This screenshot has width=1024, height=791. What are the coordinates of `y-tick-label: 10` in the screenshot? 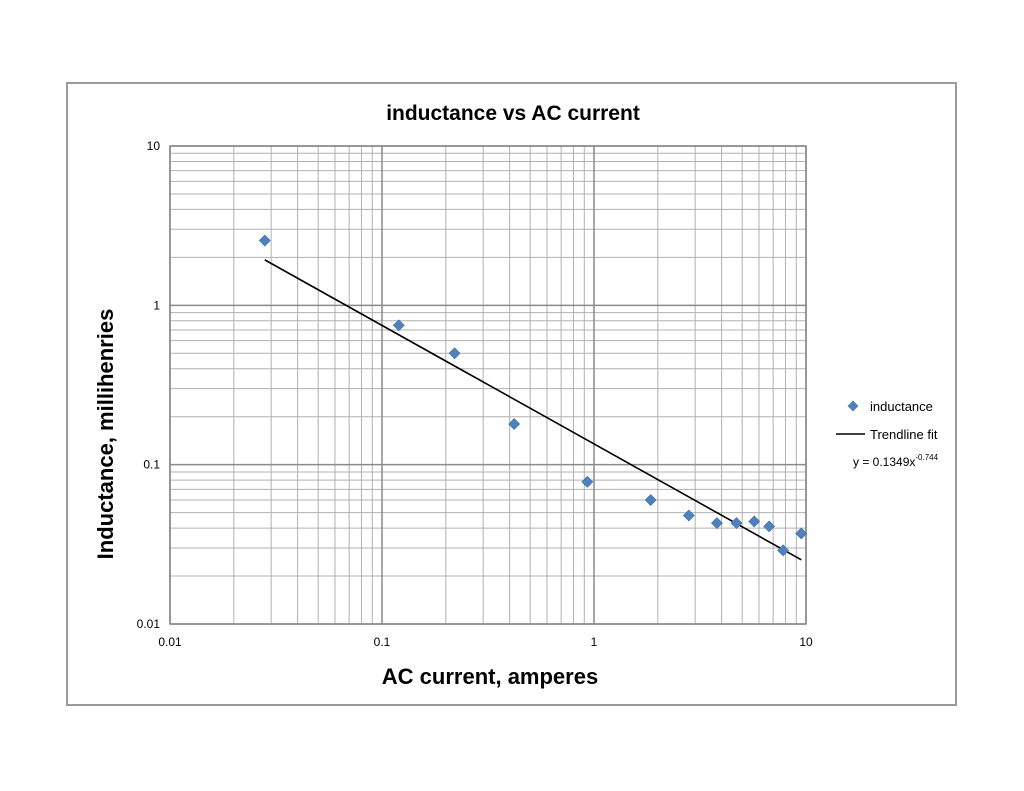 It's located at (154, 146).